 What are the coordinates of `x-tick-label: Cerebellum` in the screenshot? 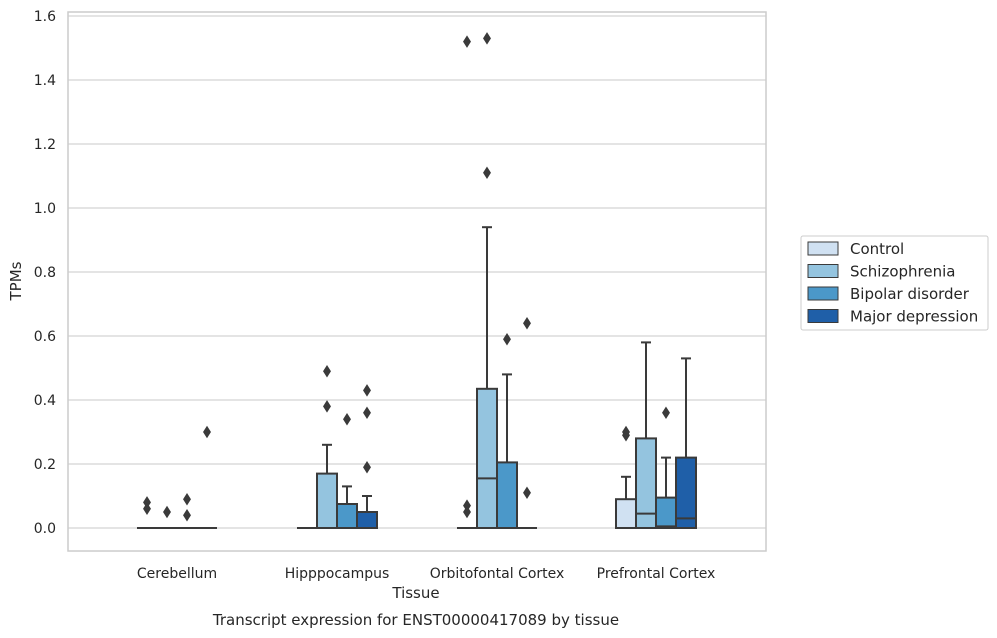 It's located at (177, 574).